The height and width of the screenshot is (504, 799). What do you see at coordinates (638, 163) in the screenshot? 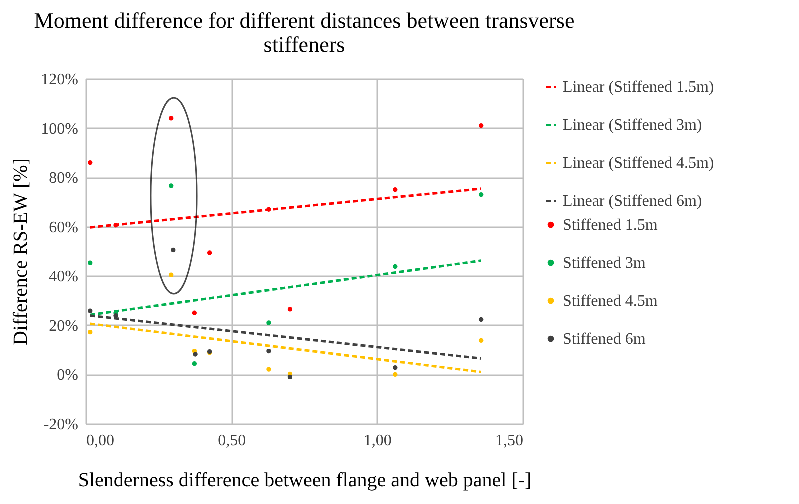
I see `legend-label: Linear (Stiffened 4.5m)` at bounding box center [638, 163].